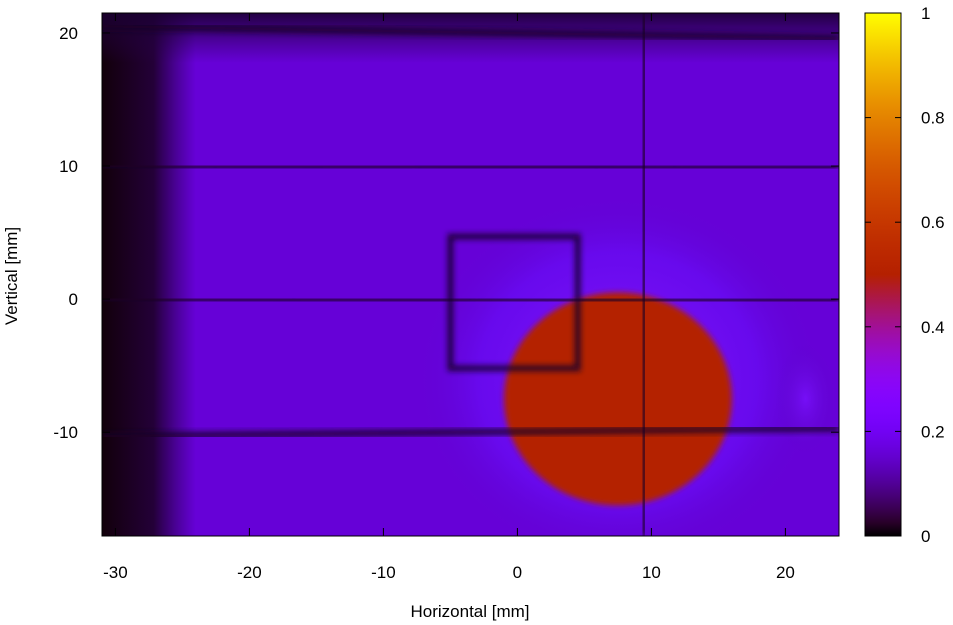 The image size is (953, 625). Describe the element at coordinates (925, 13) in the screenshot. I see `colorbar-tick-label: 1` at that location.